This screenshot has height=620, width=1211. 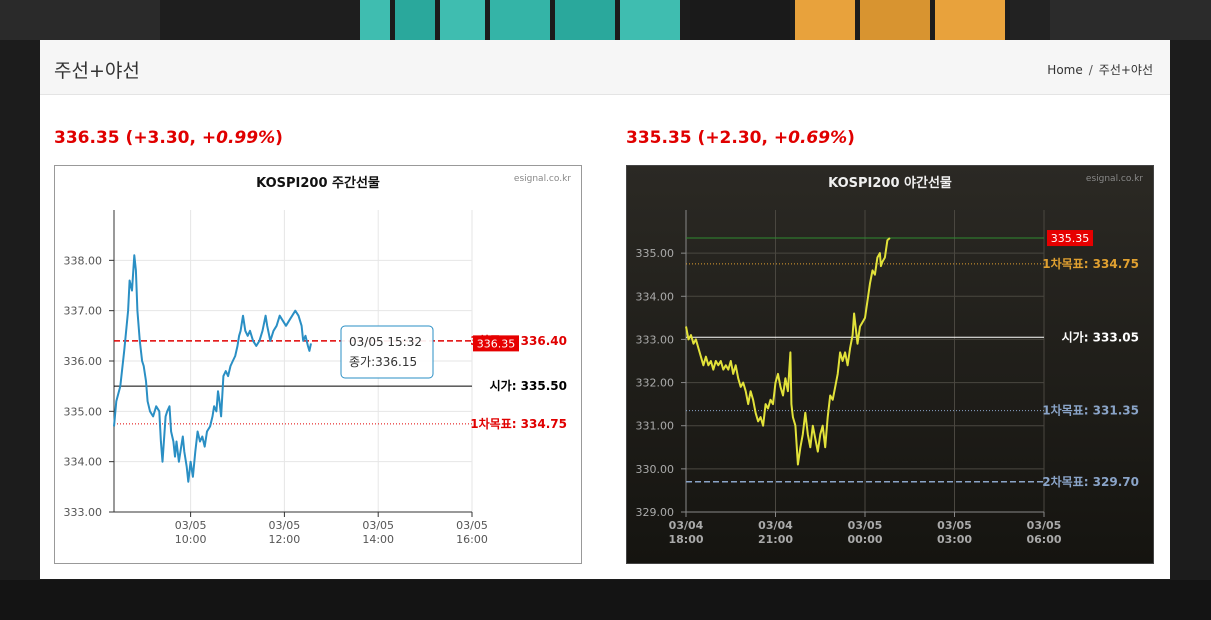 What do you see at coordinates (1100, 336) in the screenshot?
I see `reference-line-label: 시가: 333.05` at bounding box center [1100, 336].